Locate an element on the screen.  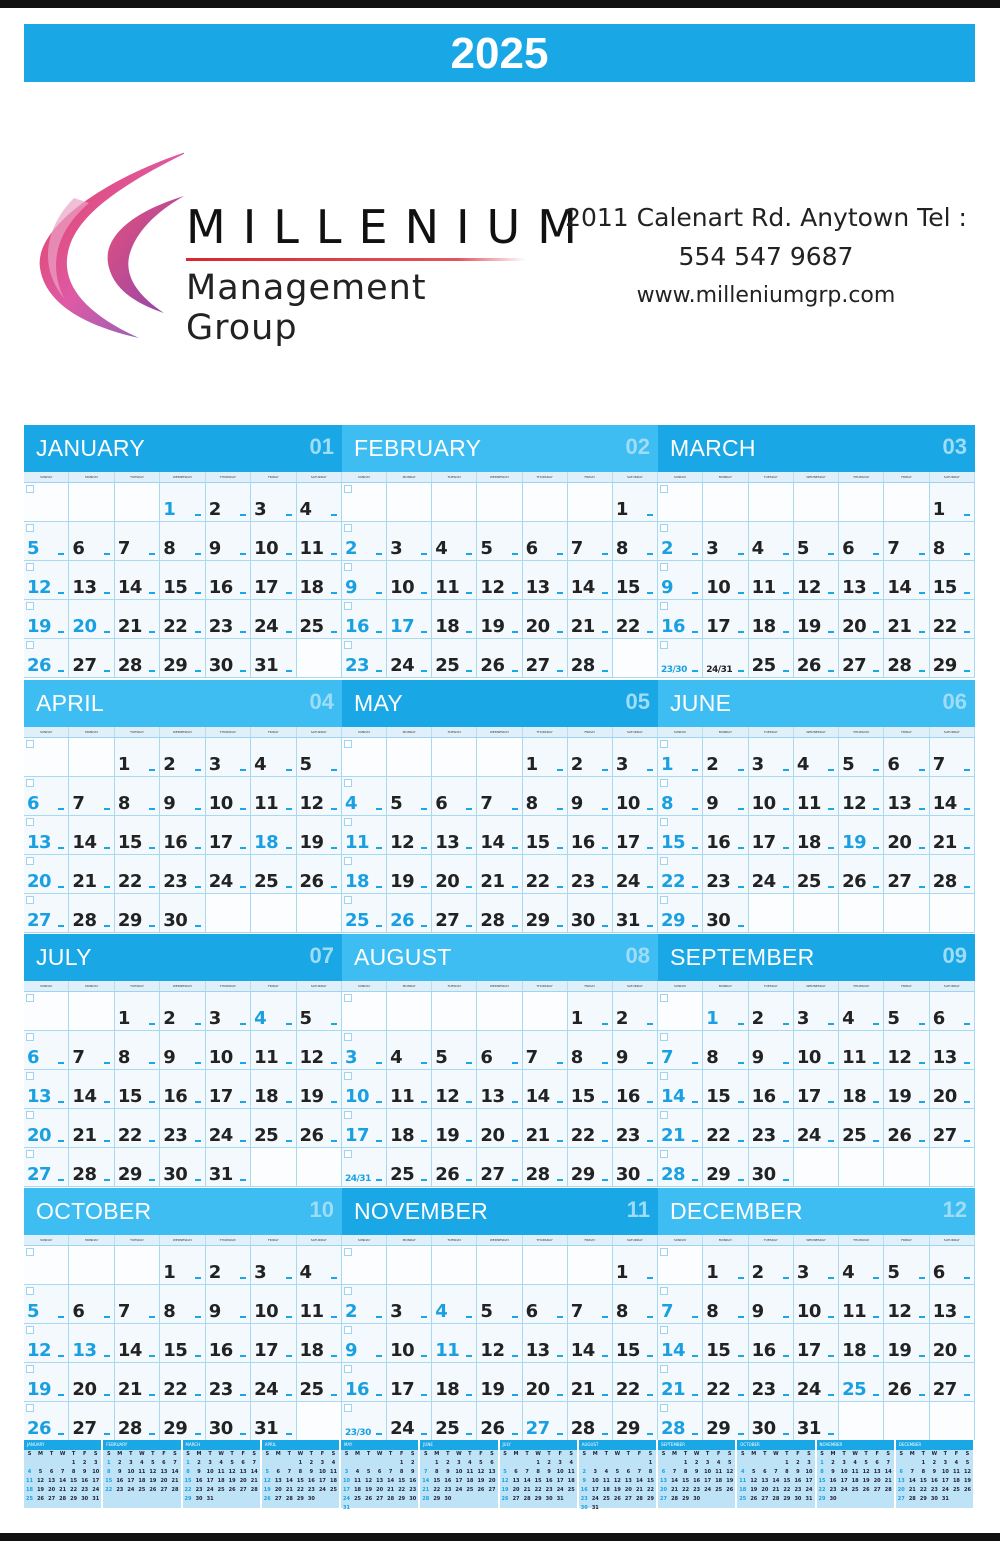
day-cell: 23/30 is located at coordinates (681, 658).